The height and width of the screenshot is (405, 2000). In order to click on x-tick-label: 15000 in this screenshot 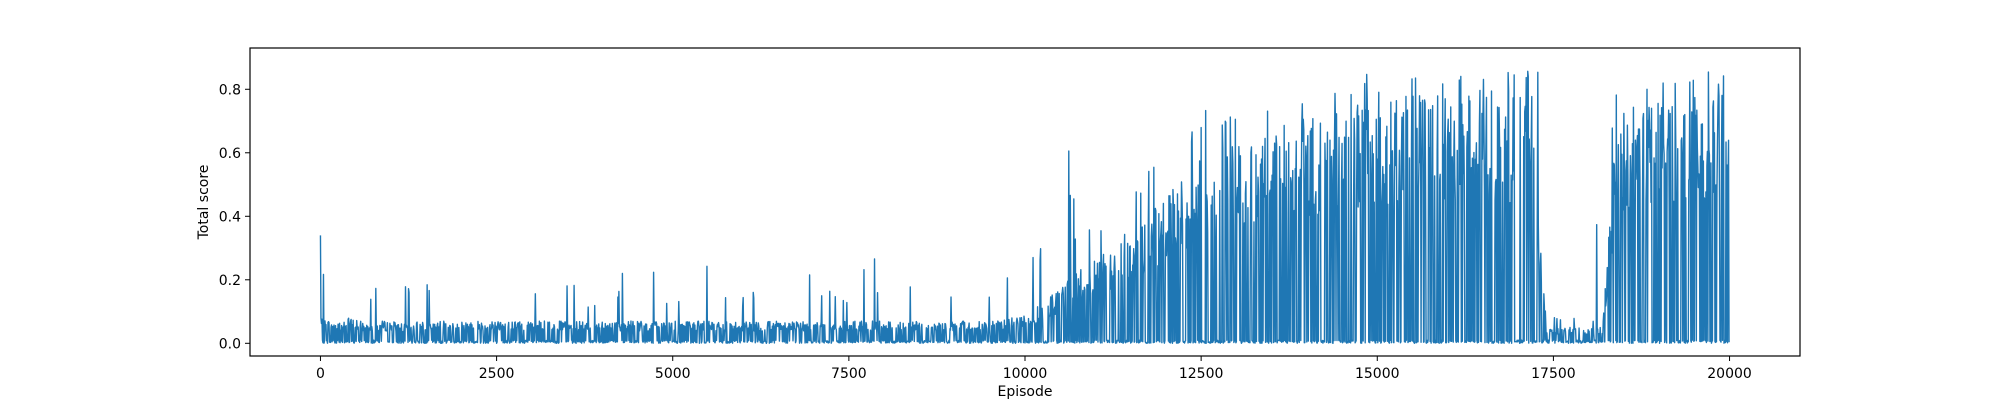, I will do `click(1377, 374)`.